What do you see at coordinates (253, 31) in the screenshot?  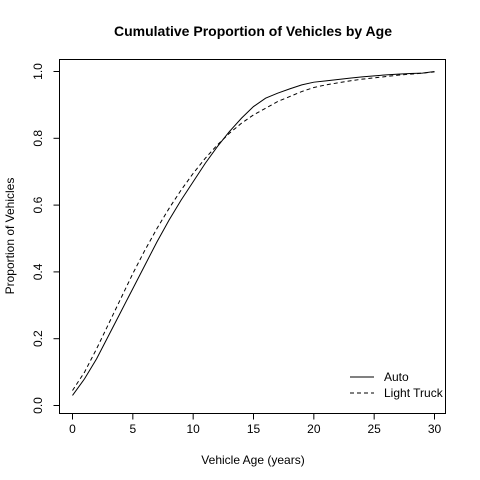 I see `chart-title: Cumulative Proportion of Vehicles by Age` at bounding box center [253, 31].